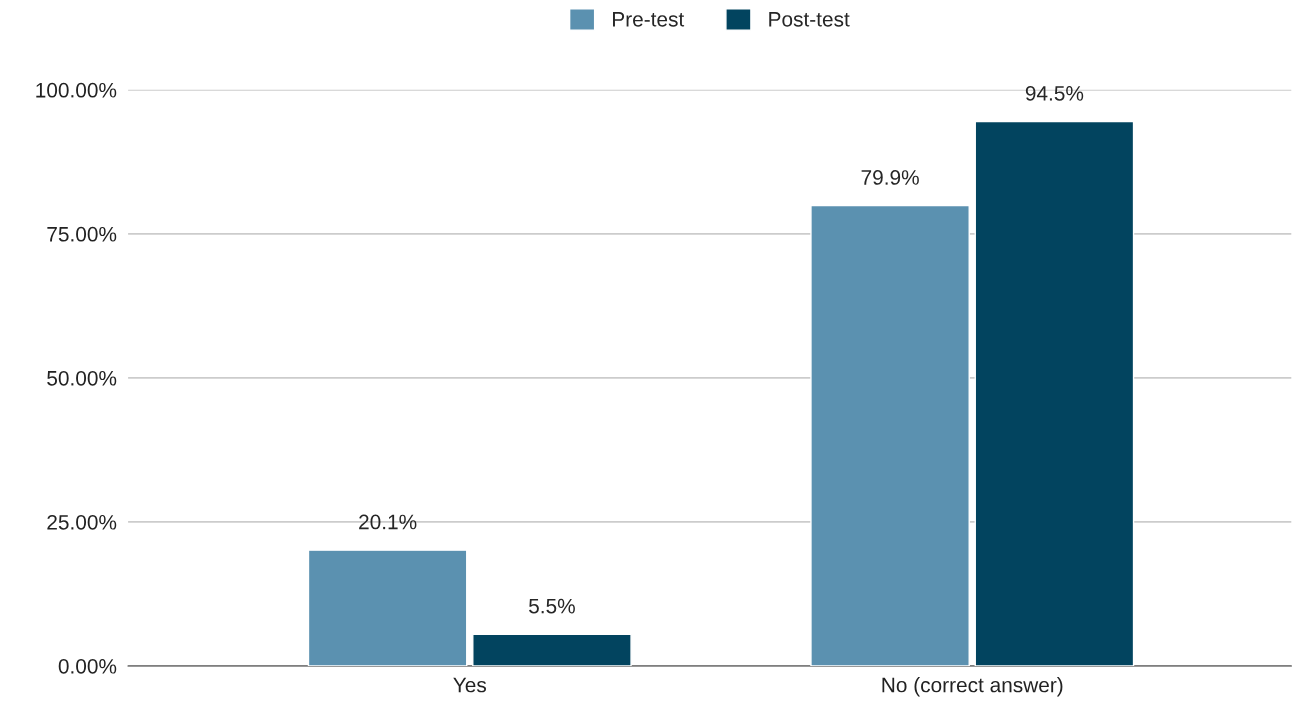 This screenshot has height=713, width=1307. Describe the element at coordinates (82, 522) in the screenshot. I see `y-tick-label: 25.00%` at that location.